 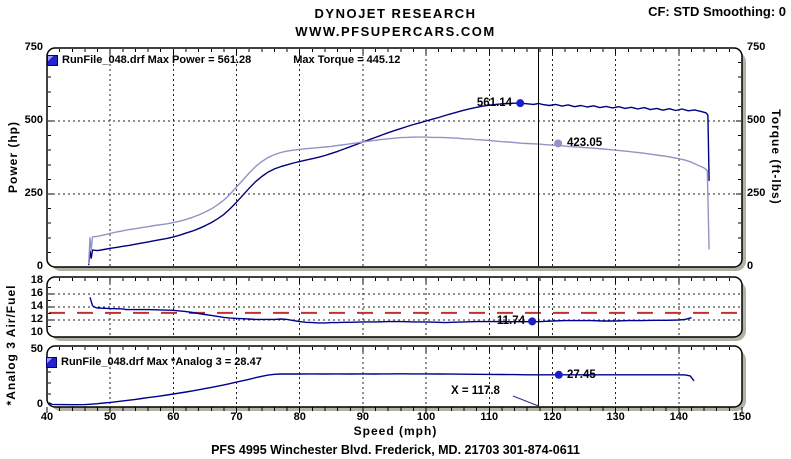 What do you see at coordinates (426, 417) in the screenshot?
I see `axis-tick-label: 100` at bounding box center [426, 417].